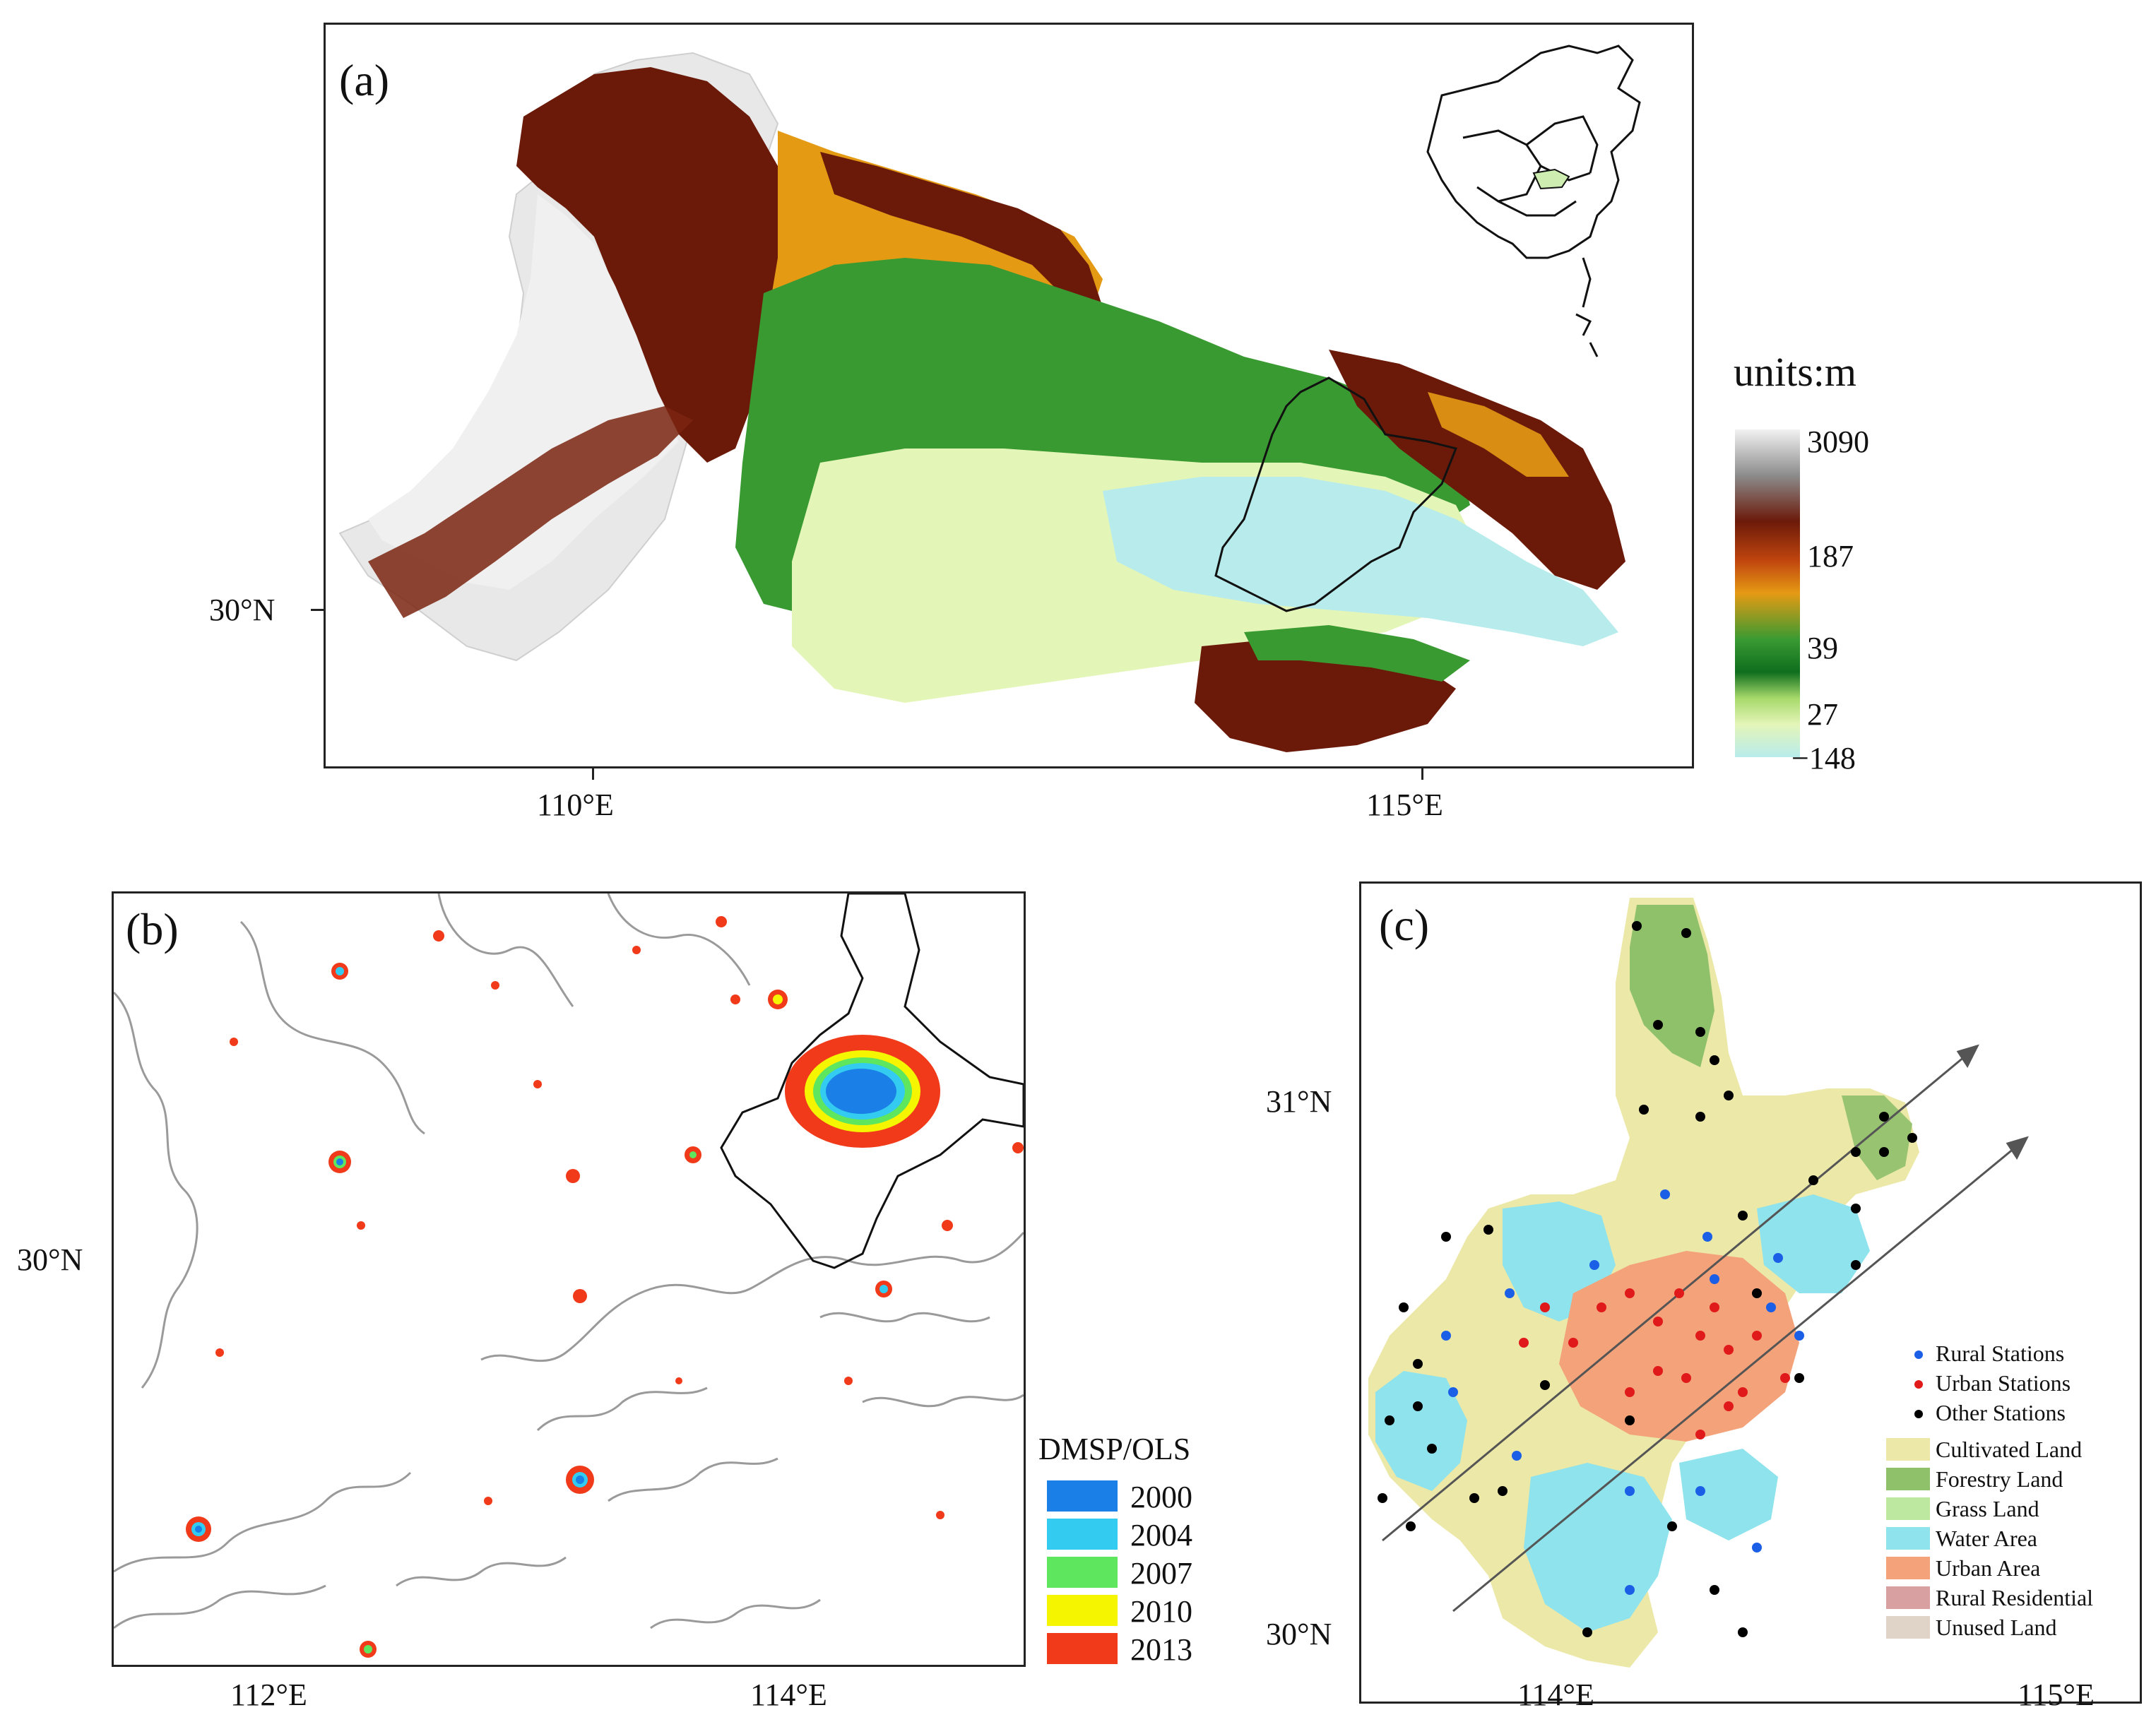 The image size is (2156, 1722). Describe the element at coordinates (1877, 1137) in the screenshot. I see `forestry-northeast` at that location.